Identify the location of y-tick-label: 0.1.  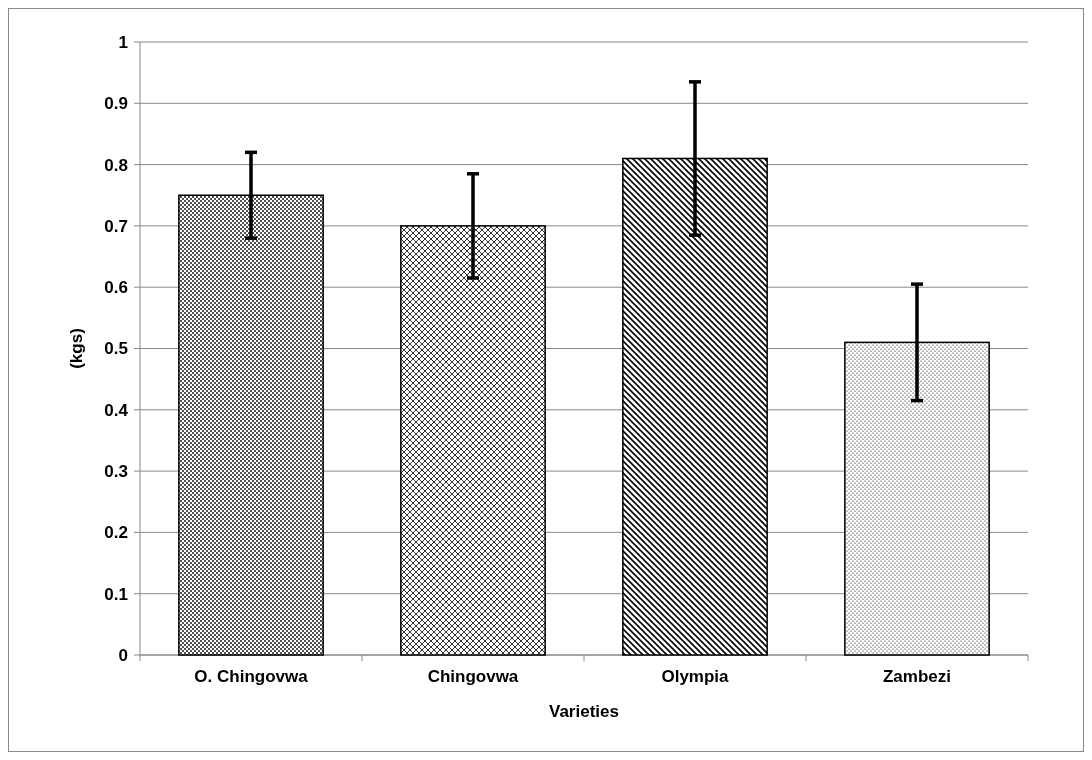
(116, 594).